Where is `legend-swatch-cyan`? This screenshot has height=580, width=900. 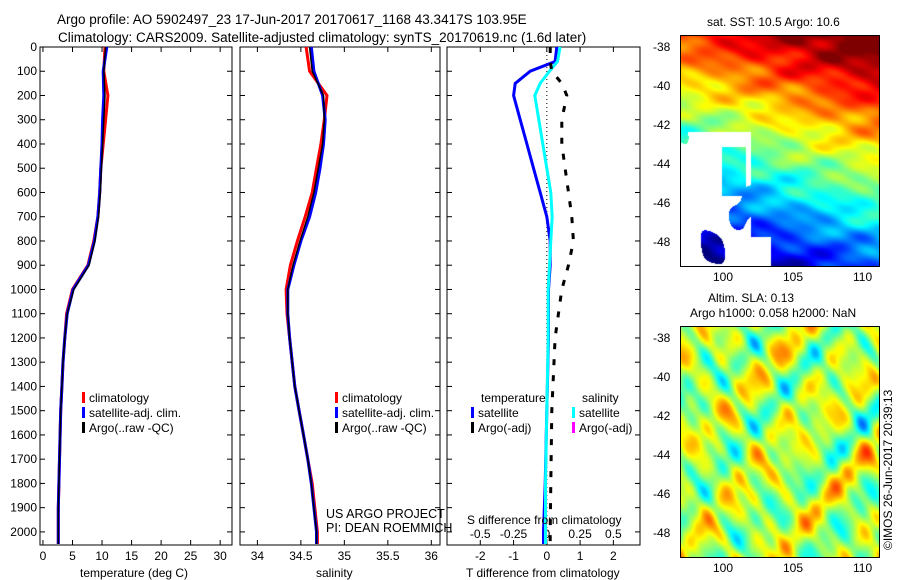 legend-swatch-cyan is located at coordinates (573, 412).